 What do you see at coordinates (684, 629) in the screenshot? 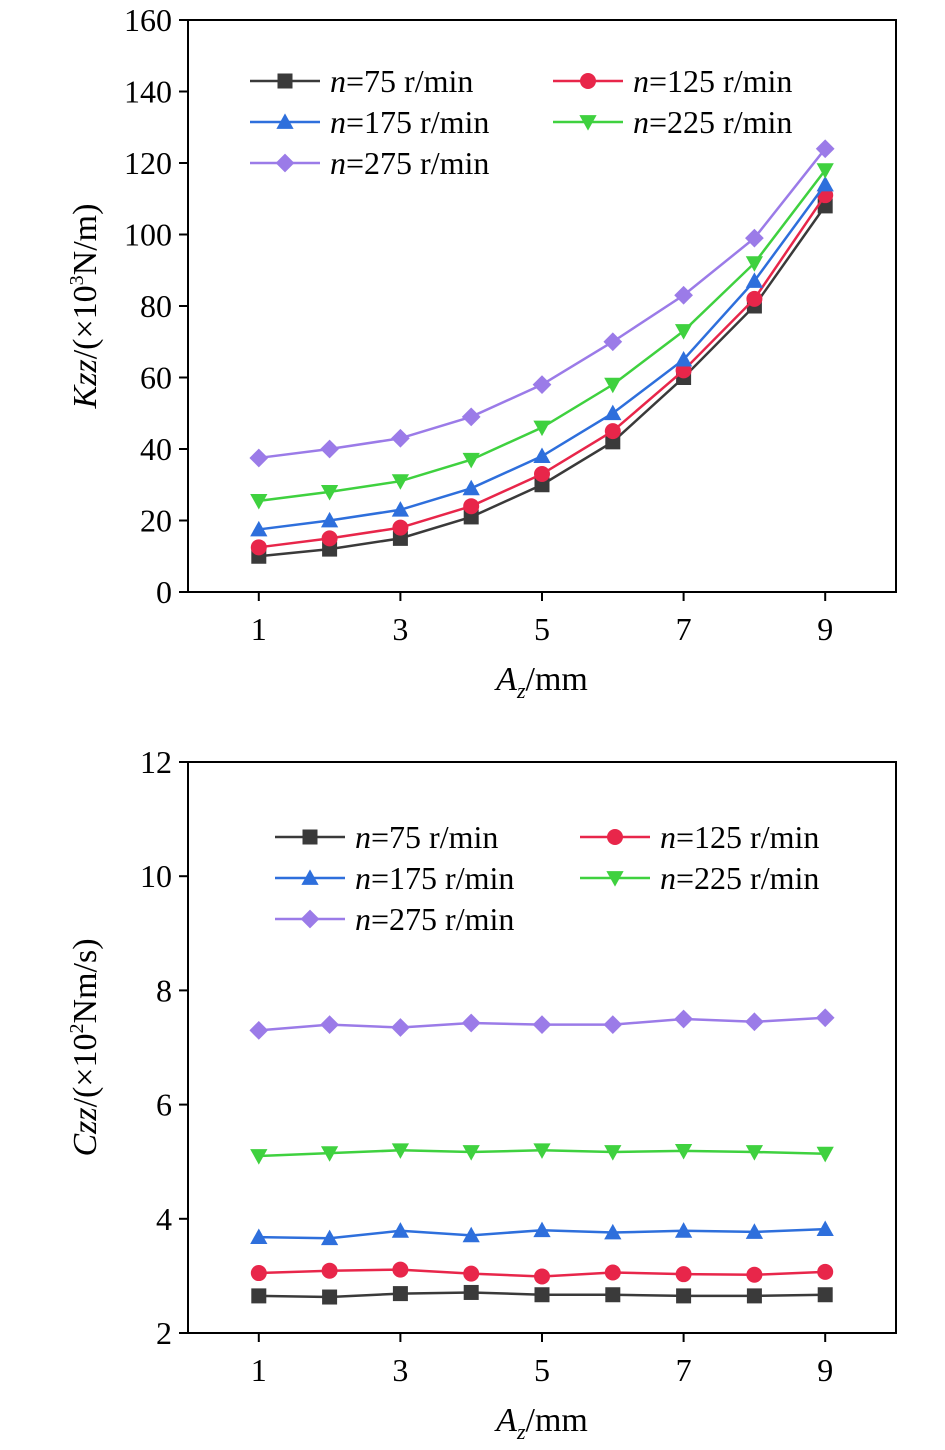
I see `kzz-x-tick-label: 7` at bounding box center [684, 629].